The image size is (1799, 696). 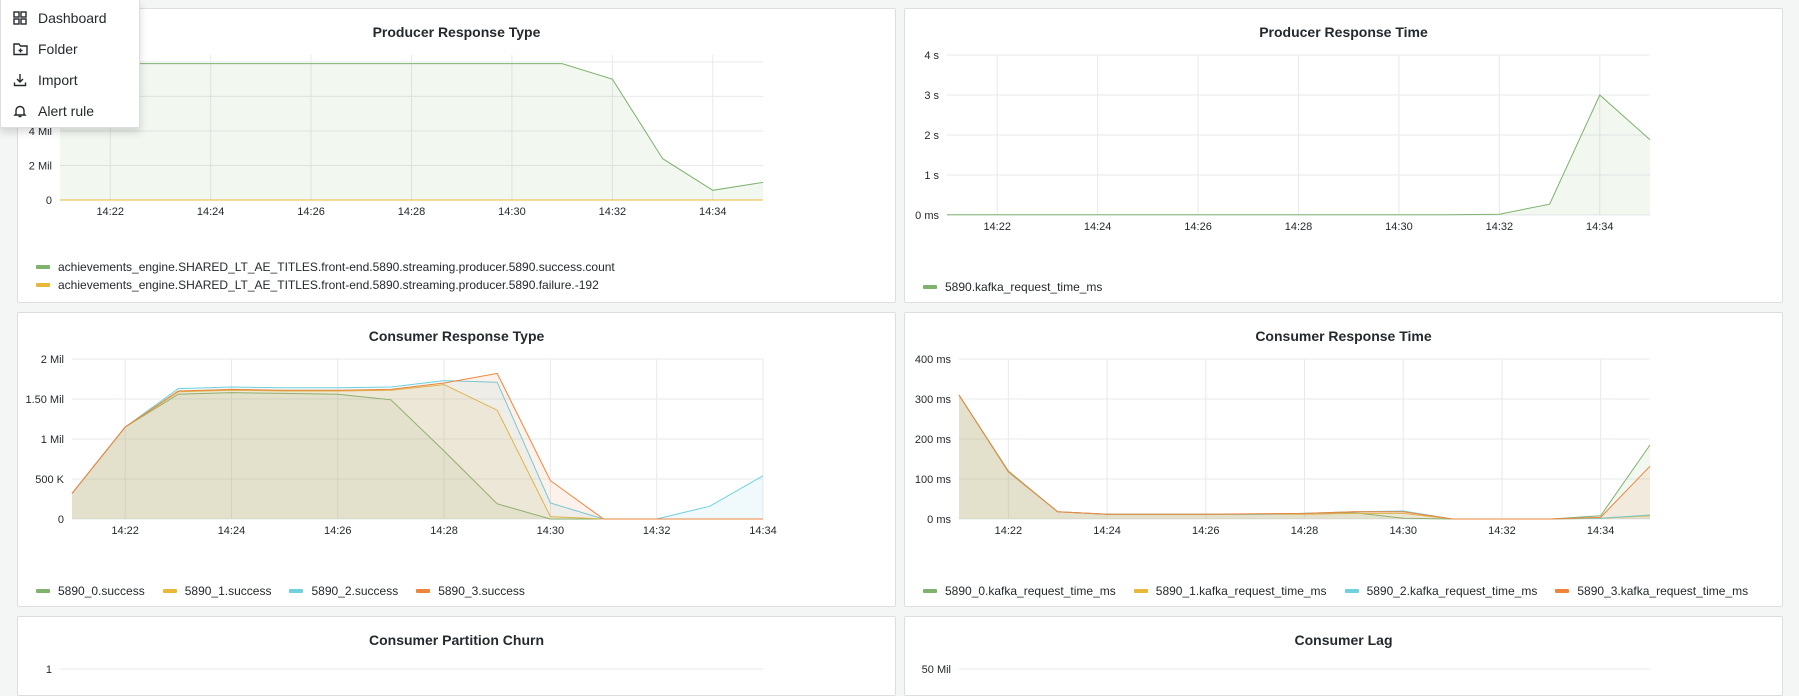 I want to click on menu-item-label: Dashboard, so click(x=72, y=17).